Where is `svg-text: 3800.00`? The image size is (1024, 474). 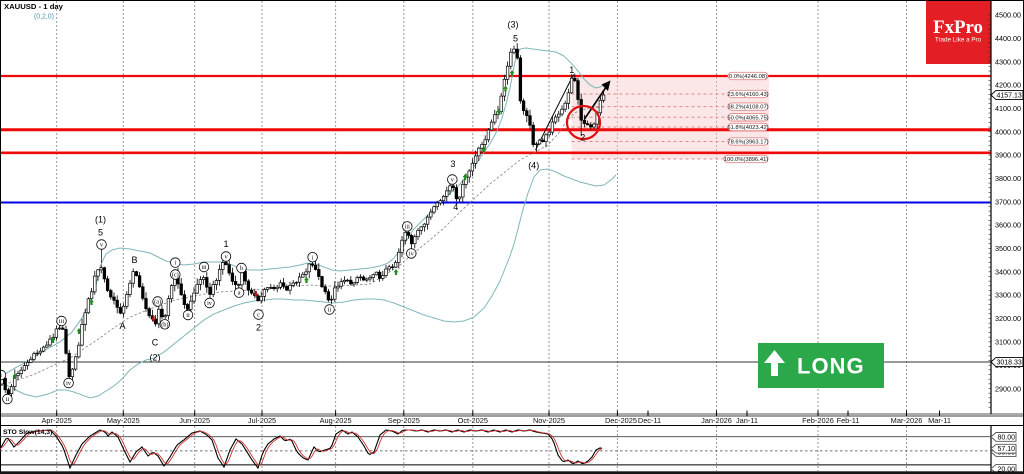
svg-text: 3800.00 is located at coordinates (1008, 178).